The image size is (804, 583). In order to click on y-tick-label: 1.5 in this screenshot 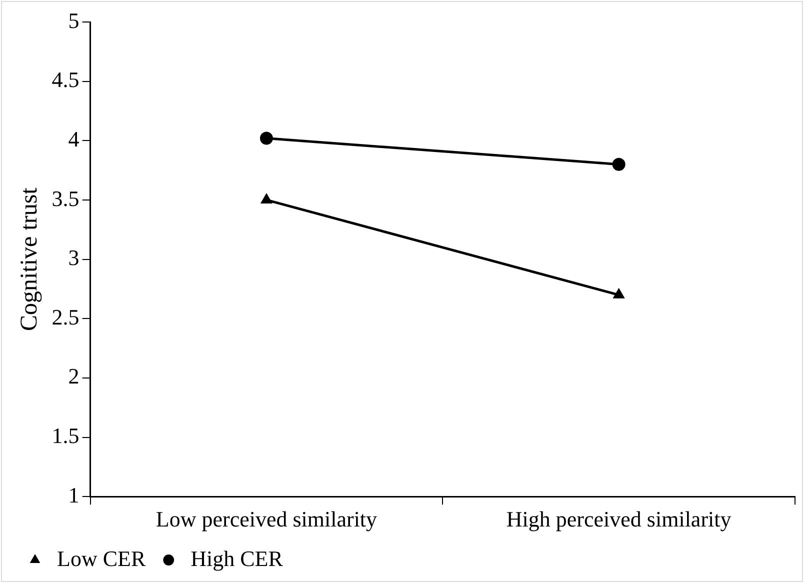, I will do `click(66, 435)`.